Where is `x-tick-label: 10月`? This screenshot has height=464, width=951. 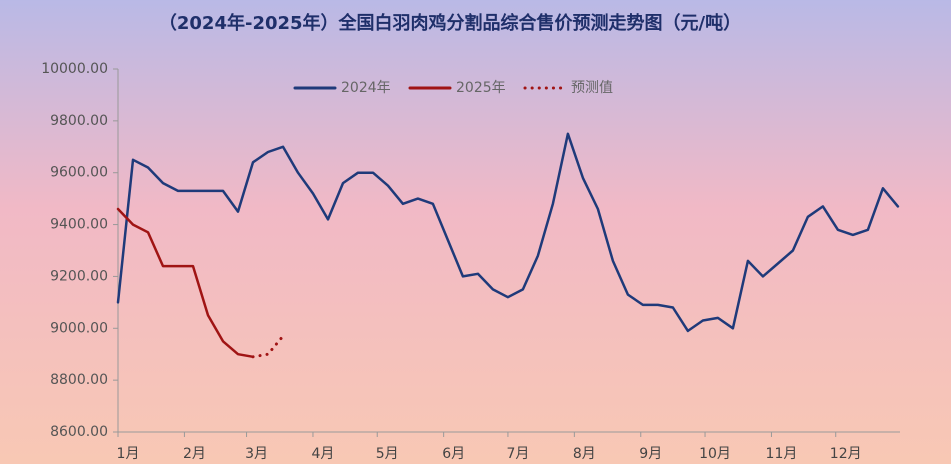
x-tick-label: 10月 is located at coordinates (715, 454).